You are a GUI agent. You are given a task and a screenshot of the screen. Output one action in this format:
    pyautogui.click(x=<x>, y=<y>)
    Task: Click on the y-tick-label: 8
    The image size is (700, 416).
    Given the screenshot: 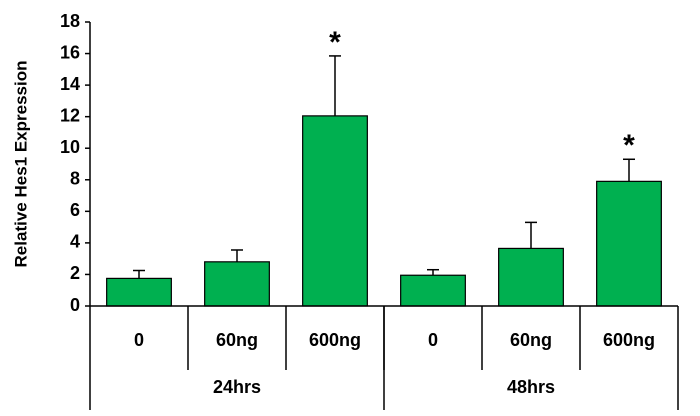 What is the action you would take?
    pyautogui.click(x=75, y=179)
    